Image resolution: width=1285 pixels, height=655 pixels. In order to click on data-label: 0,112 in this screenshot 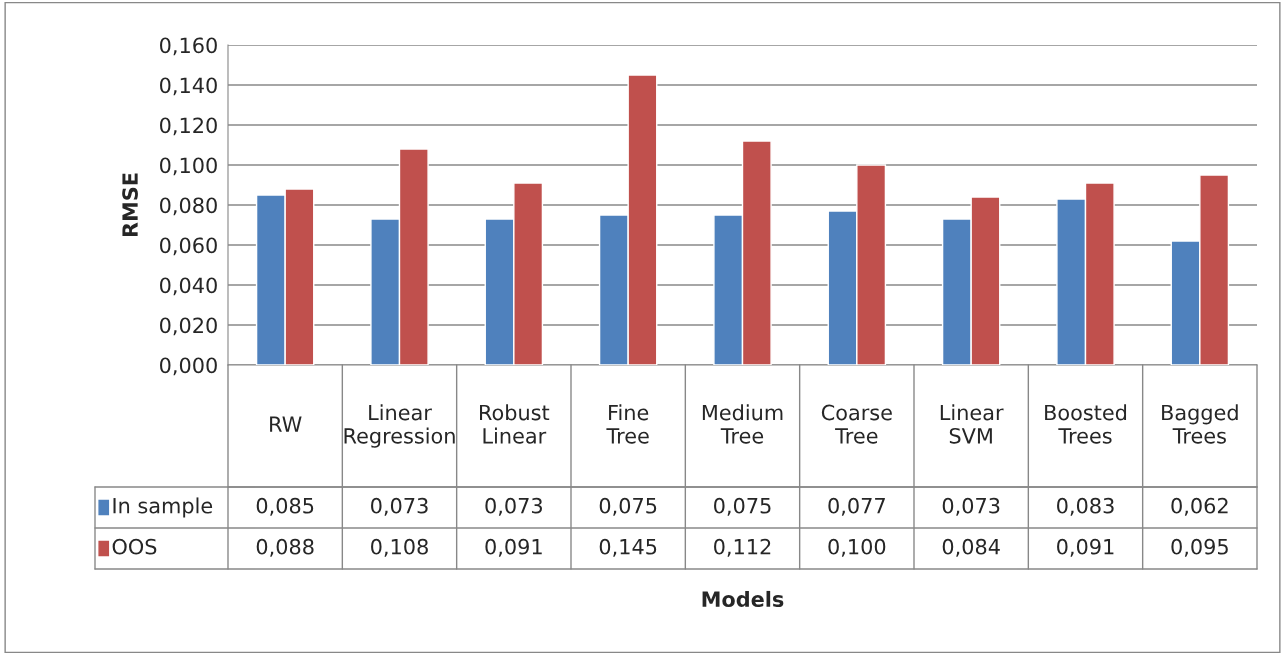, I will do `click(742, 547)`.